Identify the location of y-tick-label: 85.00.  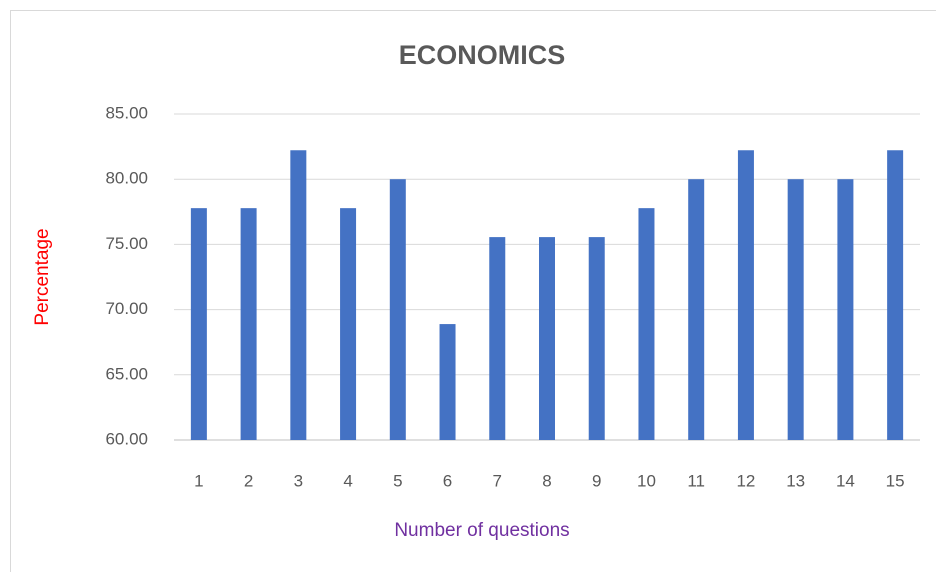
(126, 112).